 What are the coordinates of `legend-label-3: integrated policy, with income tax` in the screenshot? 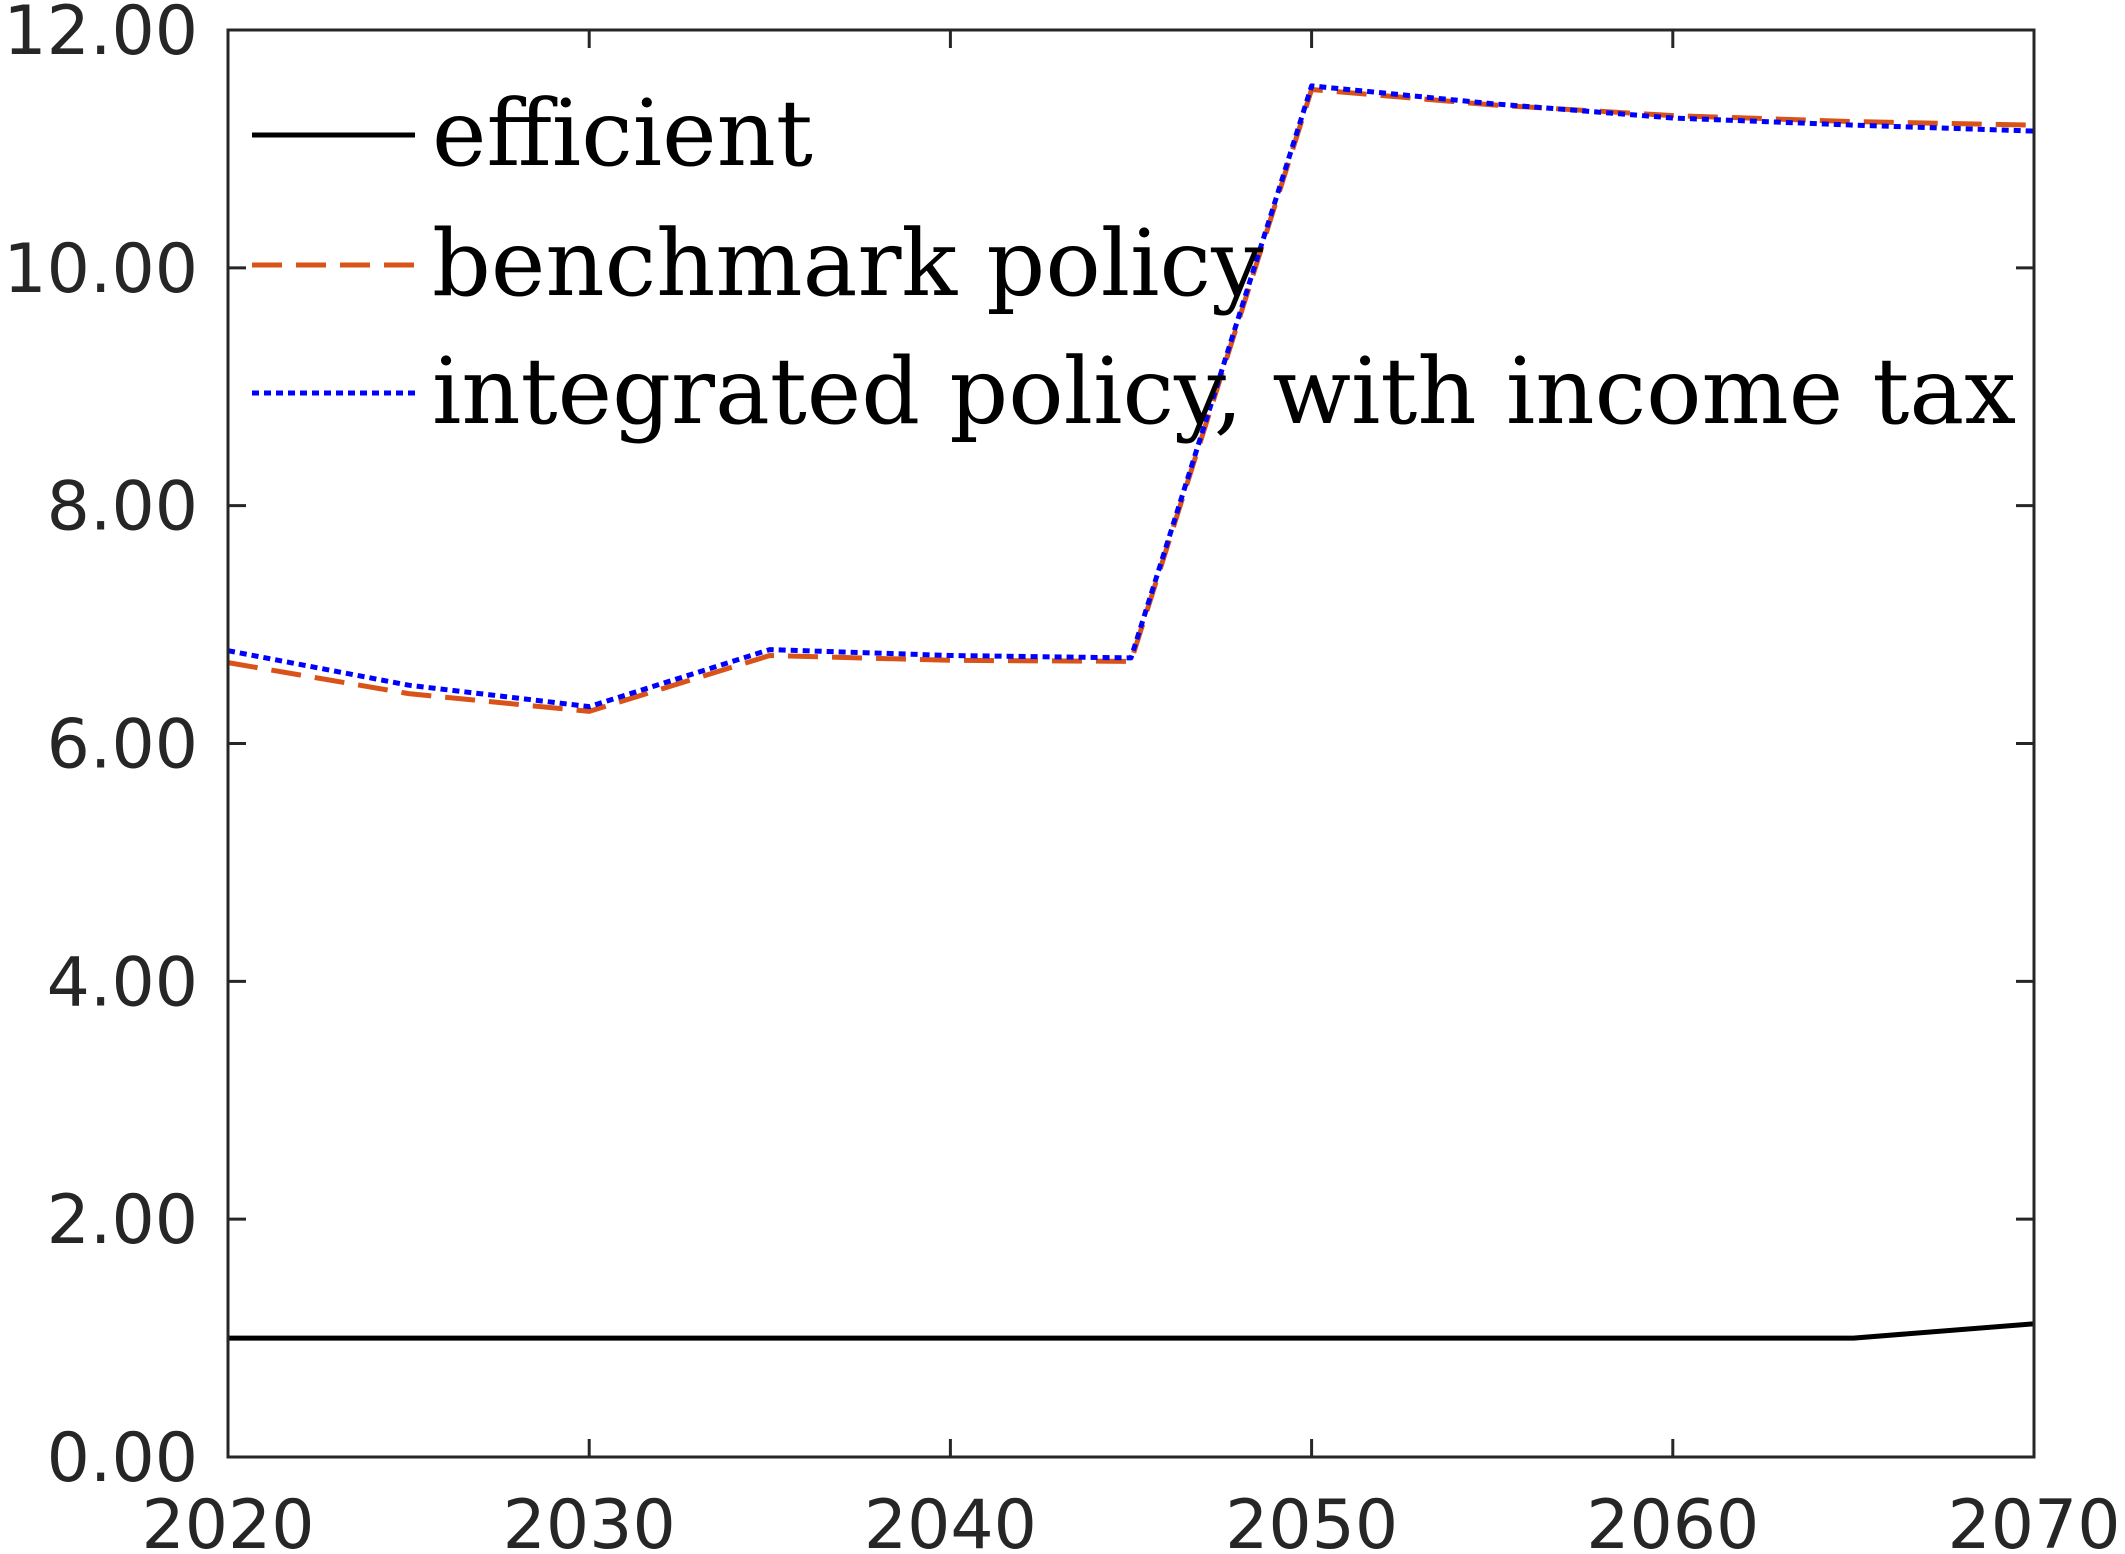 It's located at (1224, 391).